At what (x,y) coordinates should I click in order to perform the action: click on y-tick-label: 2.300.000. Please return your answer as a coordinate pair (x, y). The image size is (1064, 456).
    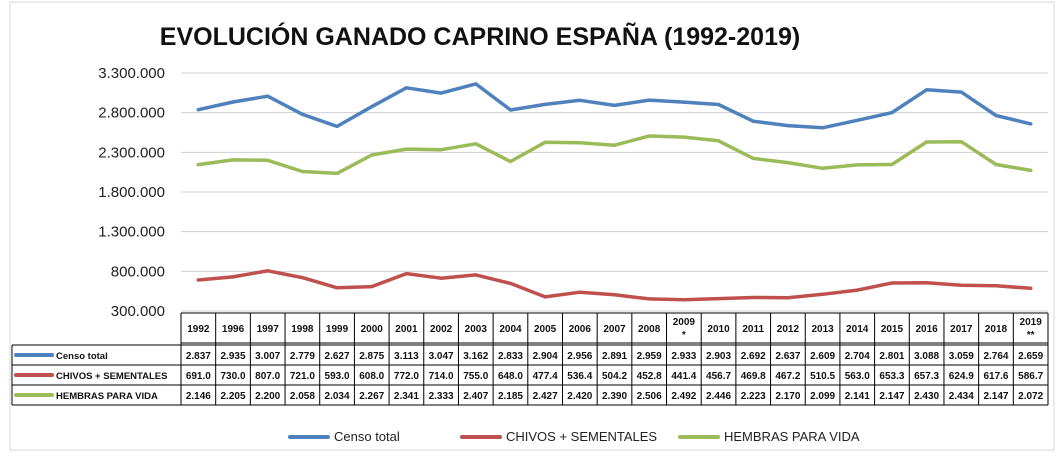
    Looking at the image, I should click on (131, 152).